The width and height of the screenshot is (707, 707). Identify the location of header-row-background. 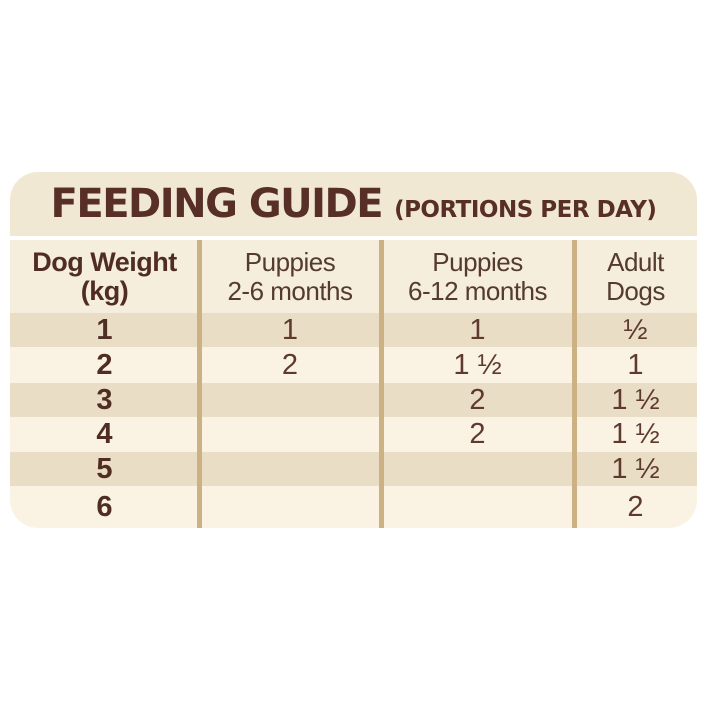
(353, 276).